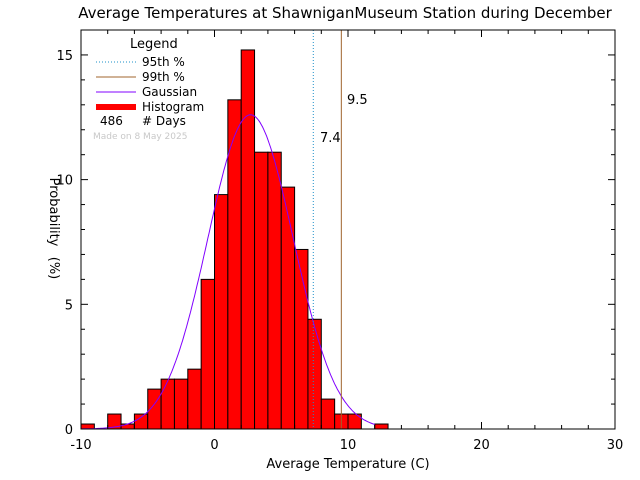  Describe the element at coordinates (53, 268) in the screenshot. I see `y-axis-unit: (%)` at that location.